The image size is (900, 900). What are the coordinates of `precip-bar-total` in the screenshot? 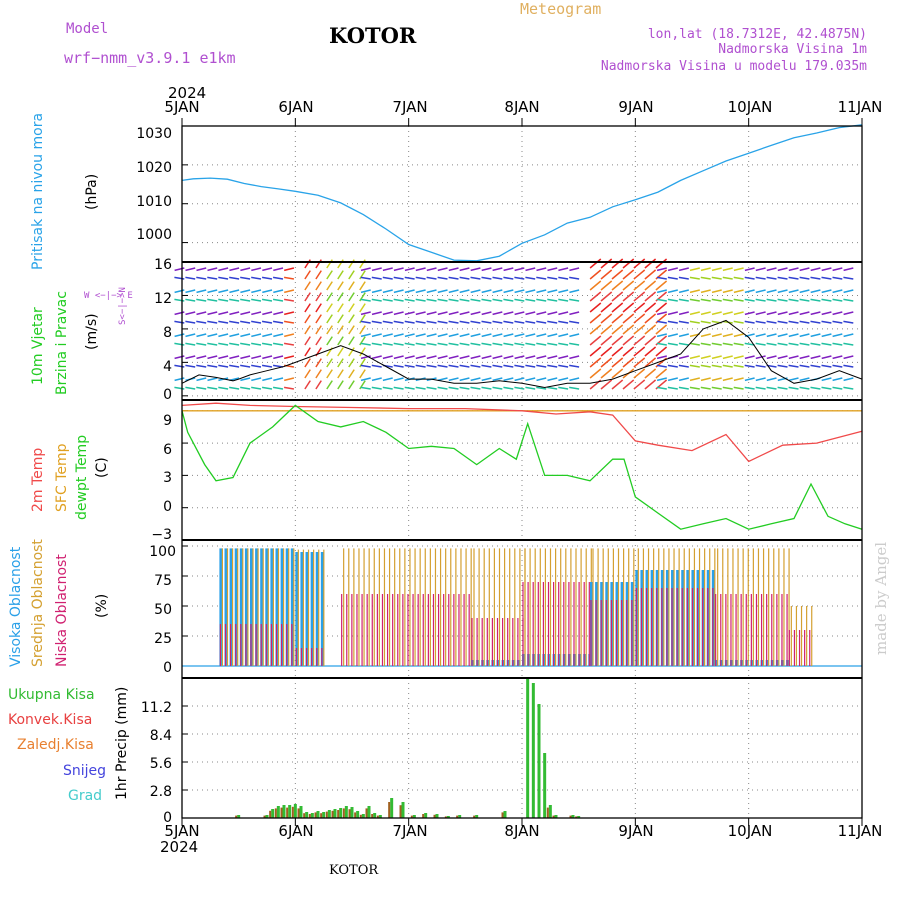 It's located at (267, 816).